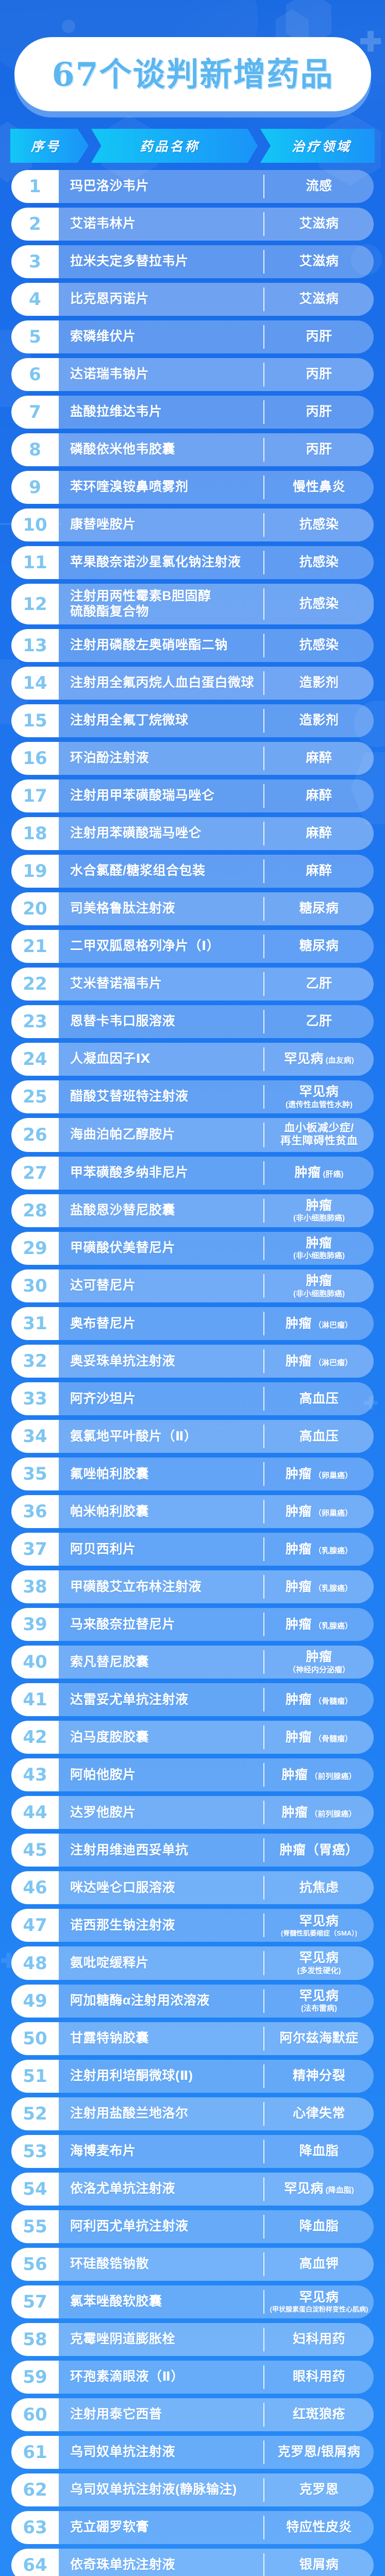 This screenshot has height=2576, width=385. Describe the element at coordinates (192, 1210) in the screenshot. I see `table-row: 28 盐酸恩沙替尼胶囊 肿瘤 (非小细胞肺癌)` at that location.